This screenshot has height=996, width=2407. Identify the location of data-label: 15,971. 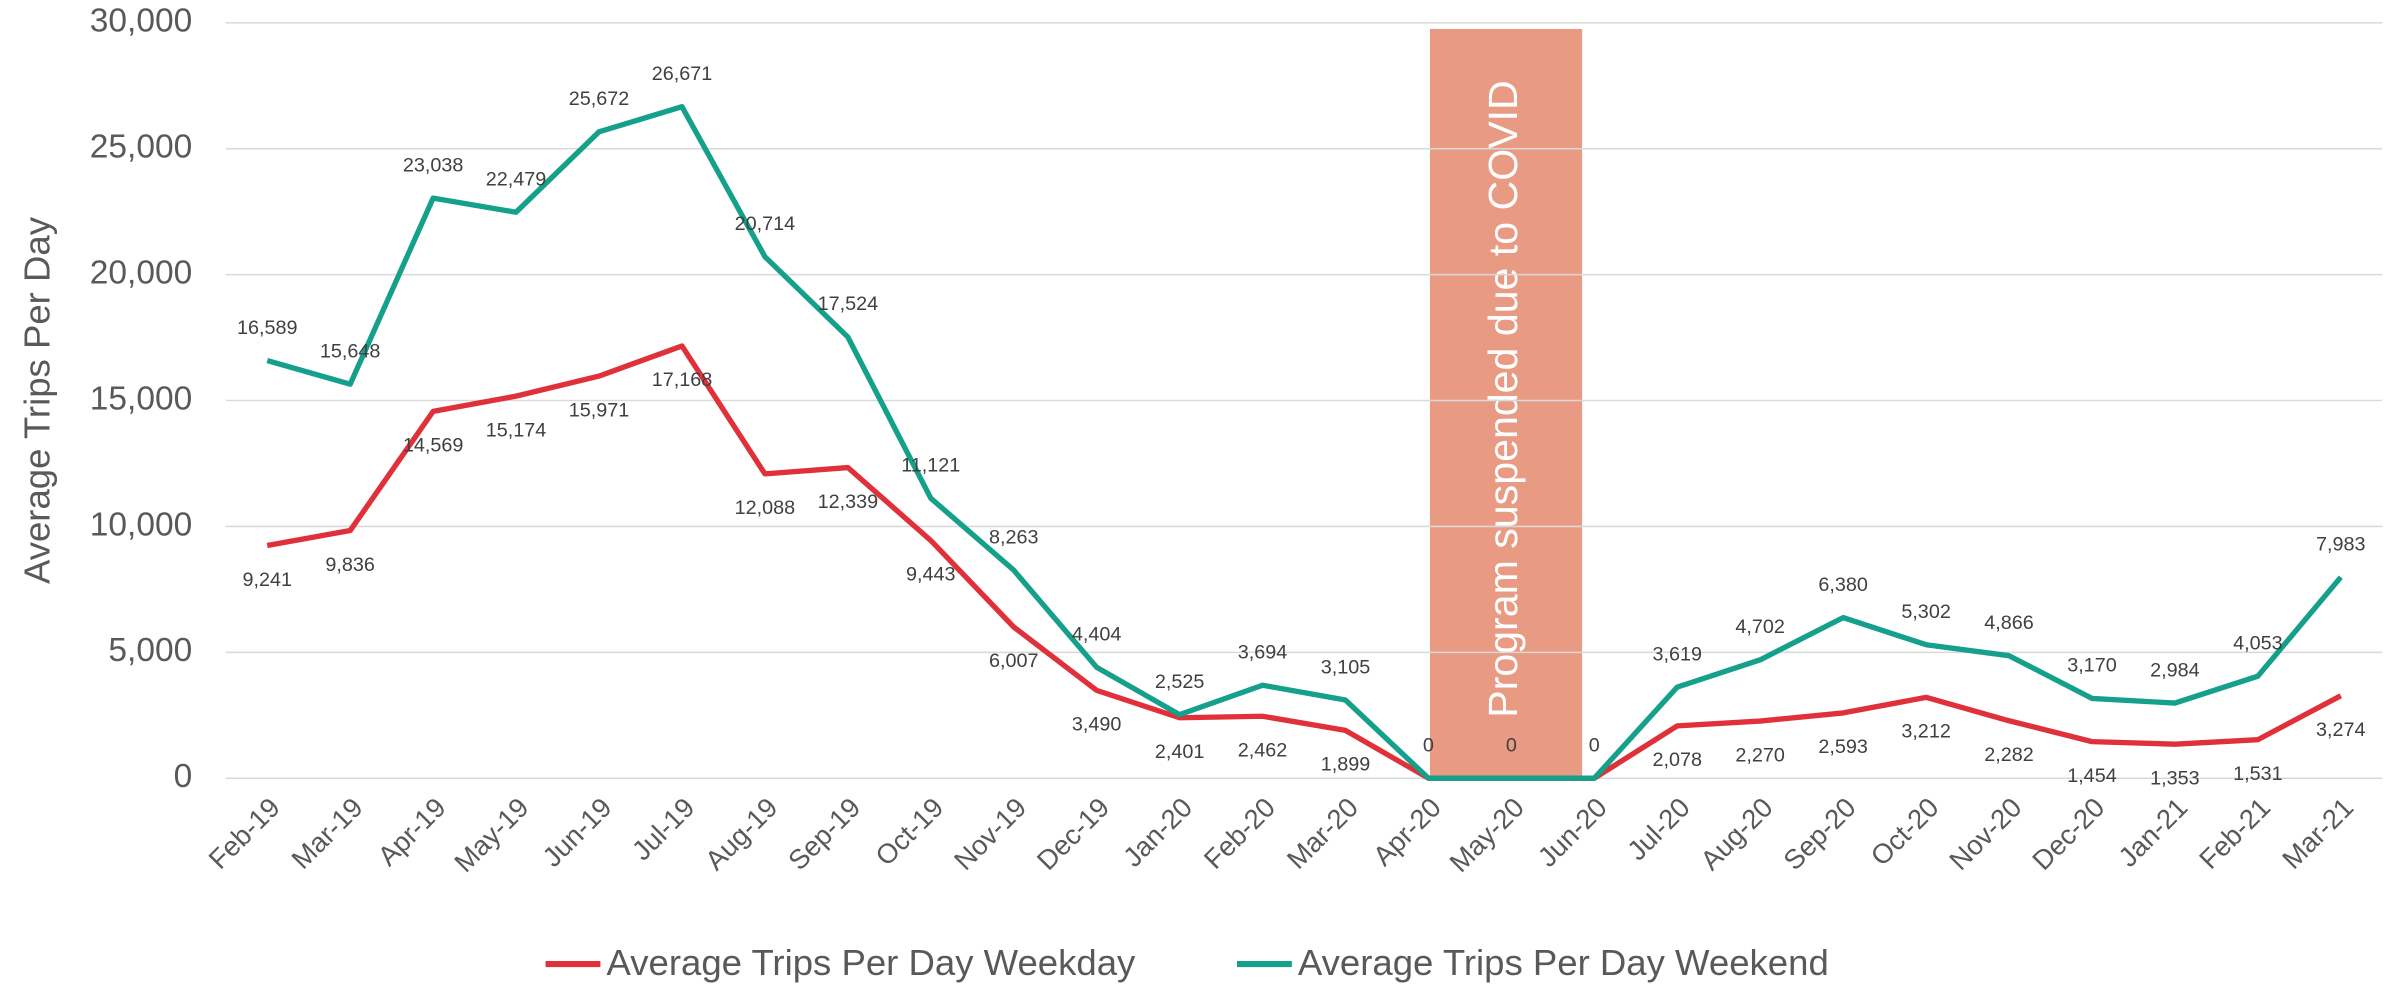
(599, 410).